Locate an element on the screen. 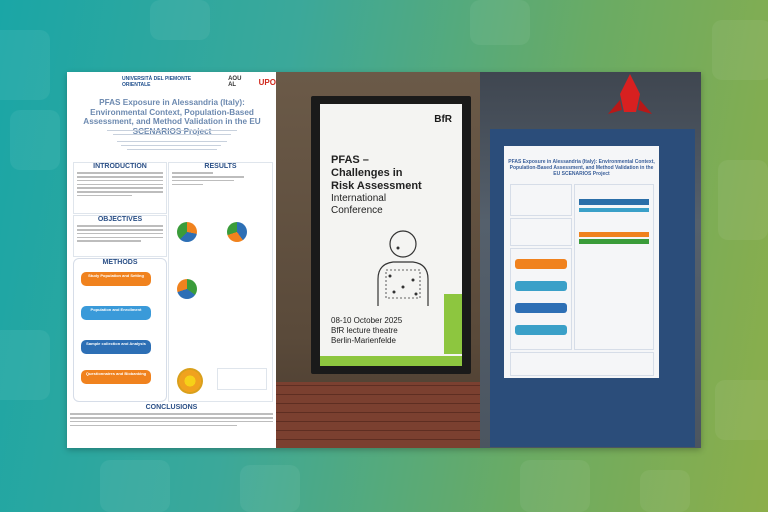 Image resolution: width=768 pixels, height=512 pixels. upo-logo: UPO is located at coordinates (267, 82).